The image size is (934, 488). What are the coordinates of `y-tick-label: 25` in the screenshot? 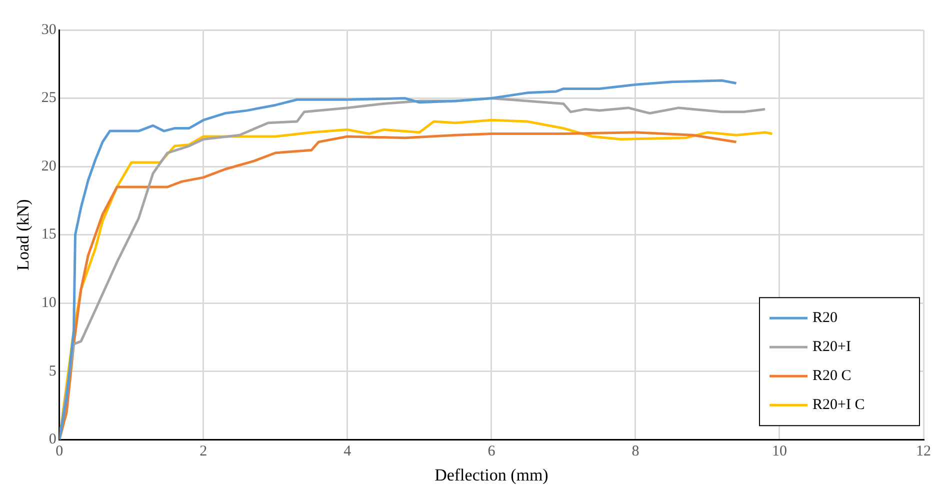 It's located at (48, 98).